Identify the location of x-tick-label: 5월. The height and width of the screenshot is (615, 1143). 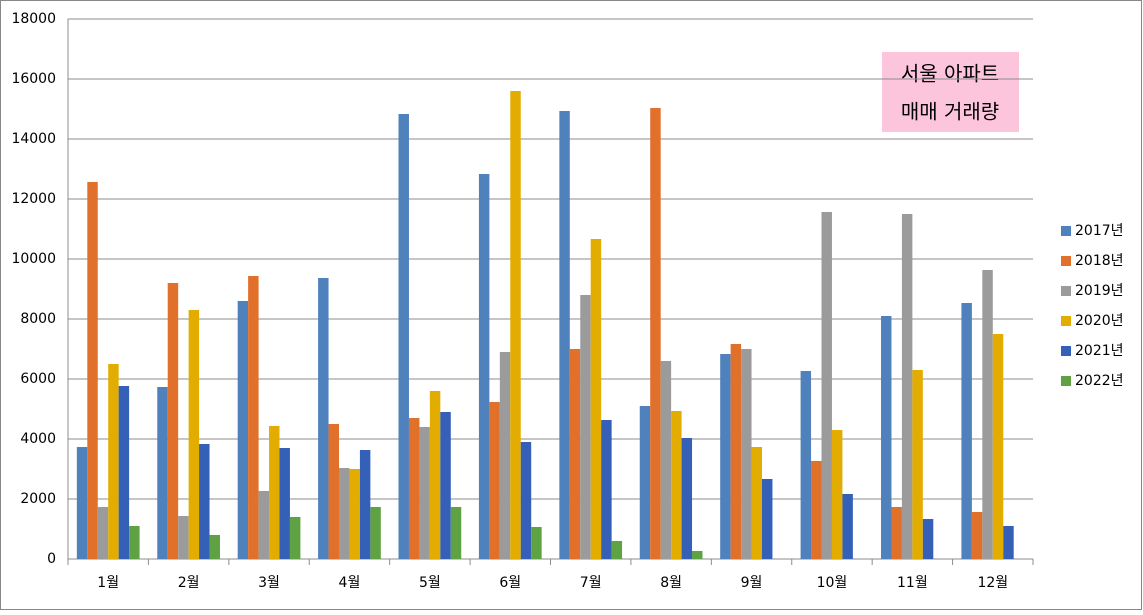
(430, 583).